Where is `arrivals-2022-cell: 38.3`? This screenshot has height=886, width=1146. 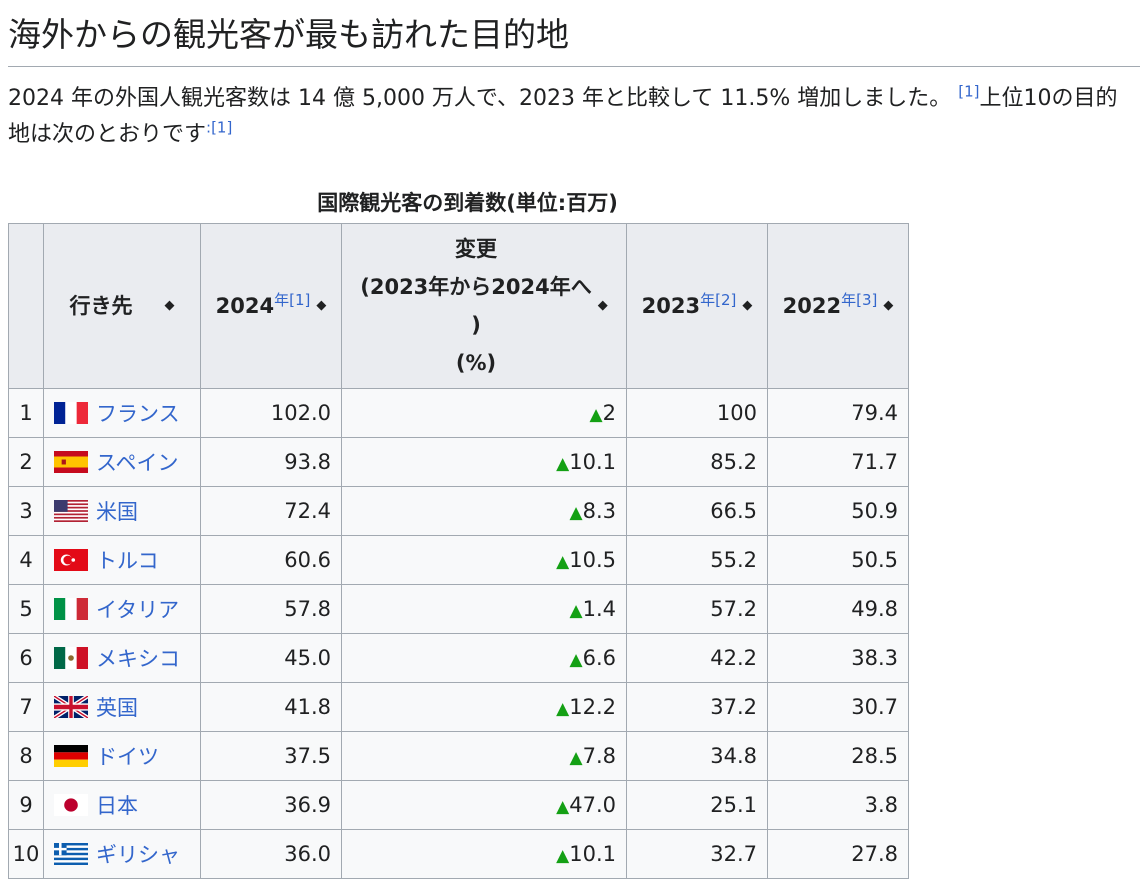
arrivals-2022-cell: 38.3 is located at coordinates (838, 658).